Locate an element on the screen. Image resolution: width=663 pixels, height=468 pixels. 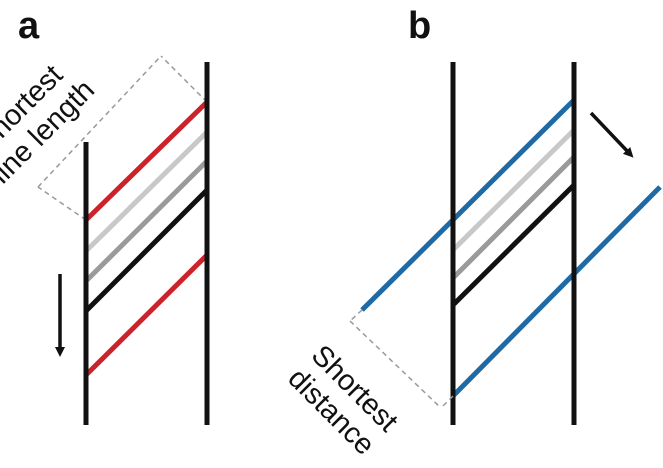
arrow-down-right-icon is located at coordinates (611, 134).